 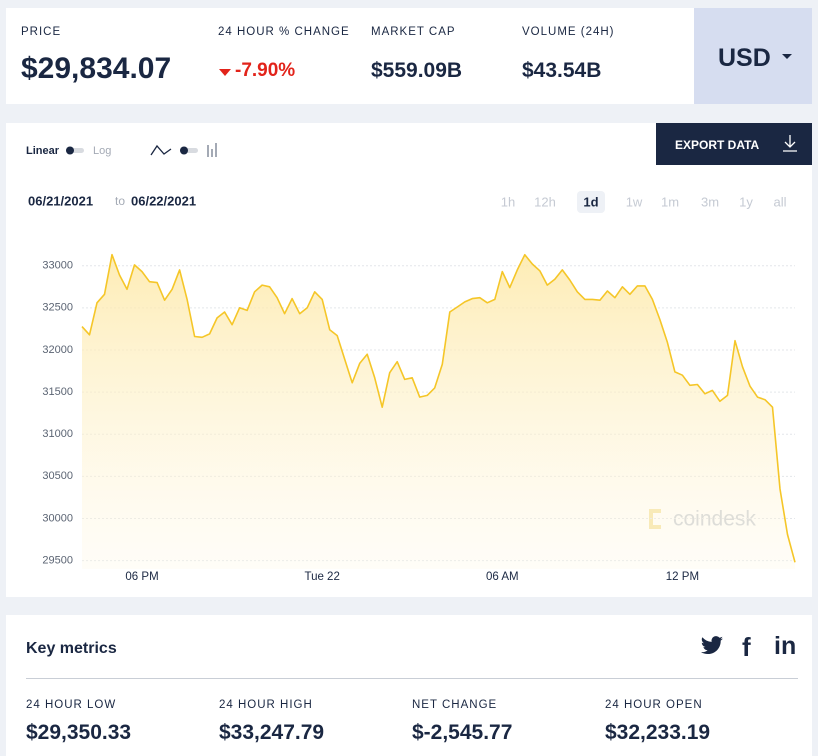 What do you see at coordinates (57, 308) in the screenshot?
I see `y-tick-label: 32500` at bounding box center [57, 308].